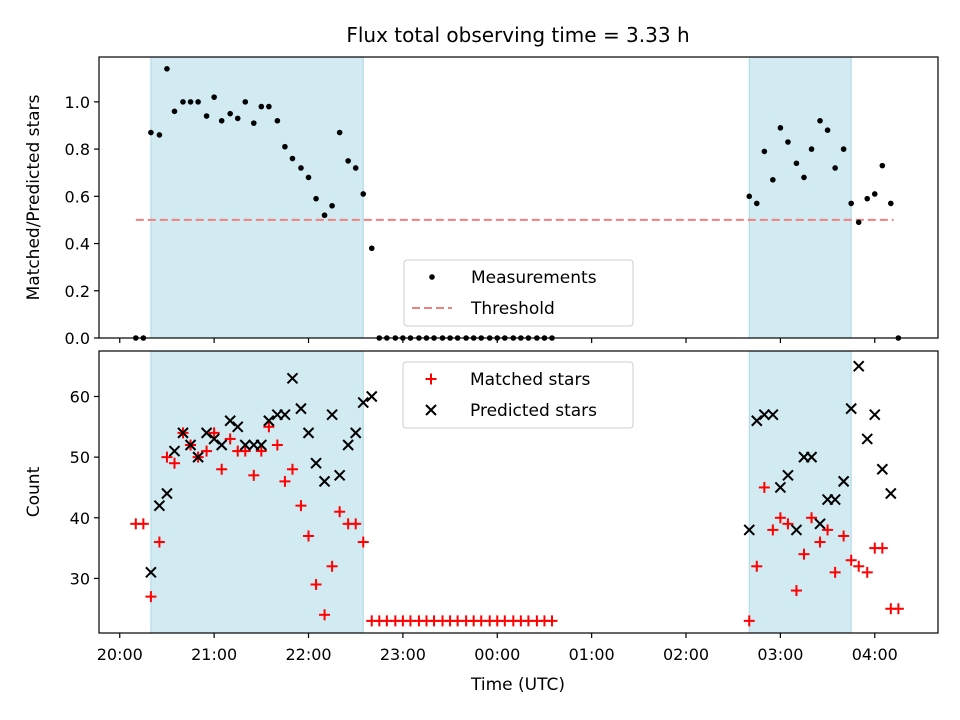 Image resolution: width=960 pixels, height=720 pixels. I want to click on y-tick-label: 0.4, so click(77, 244).